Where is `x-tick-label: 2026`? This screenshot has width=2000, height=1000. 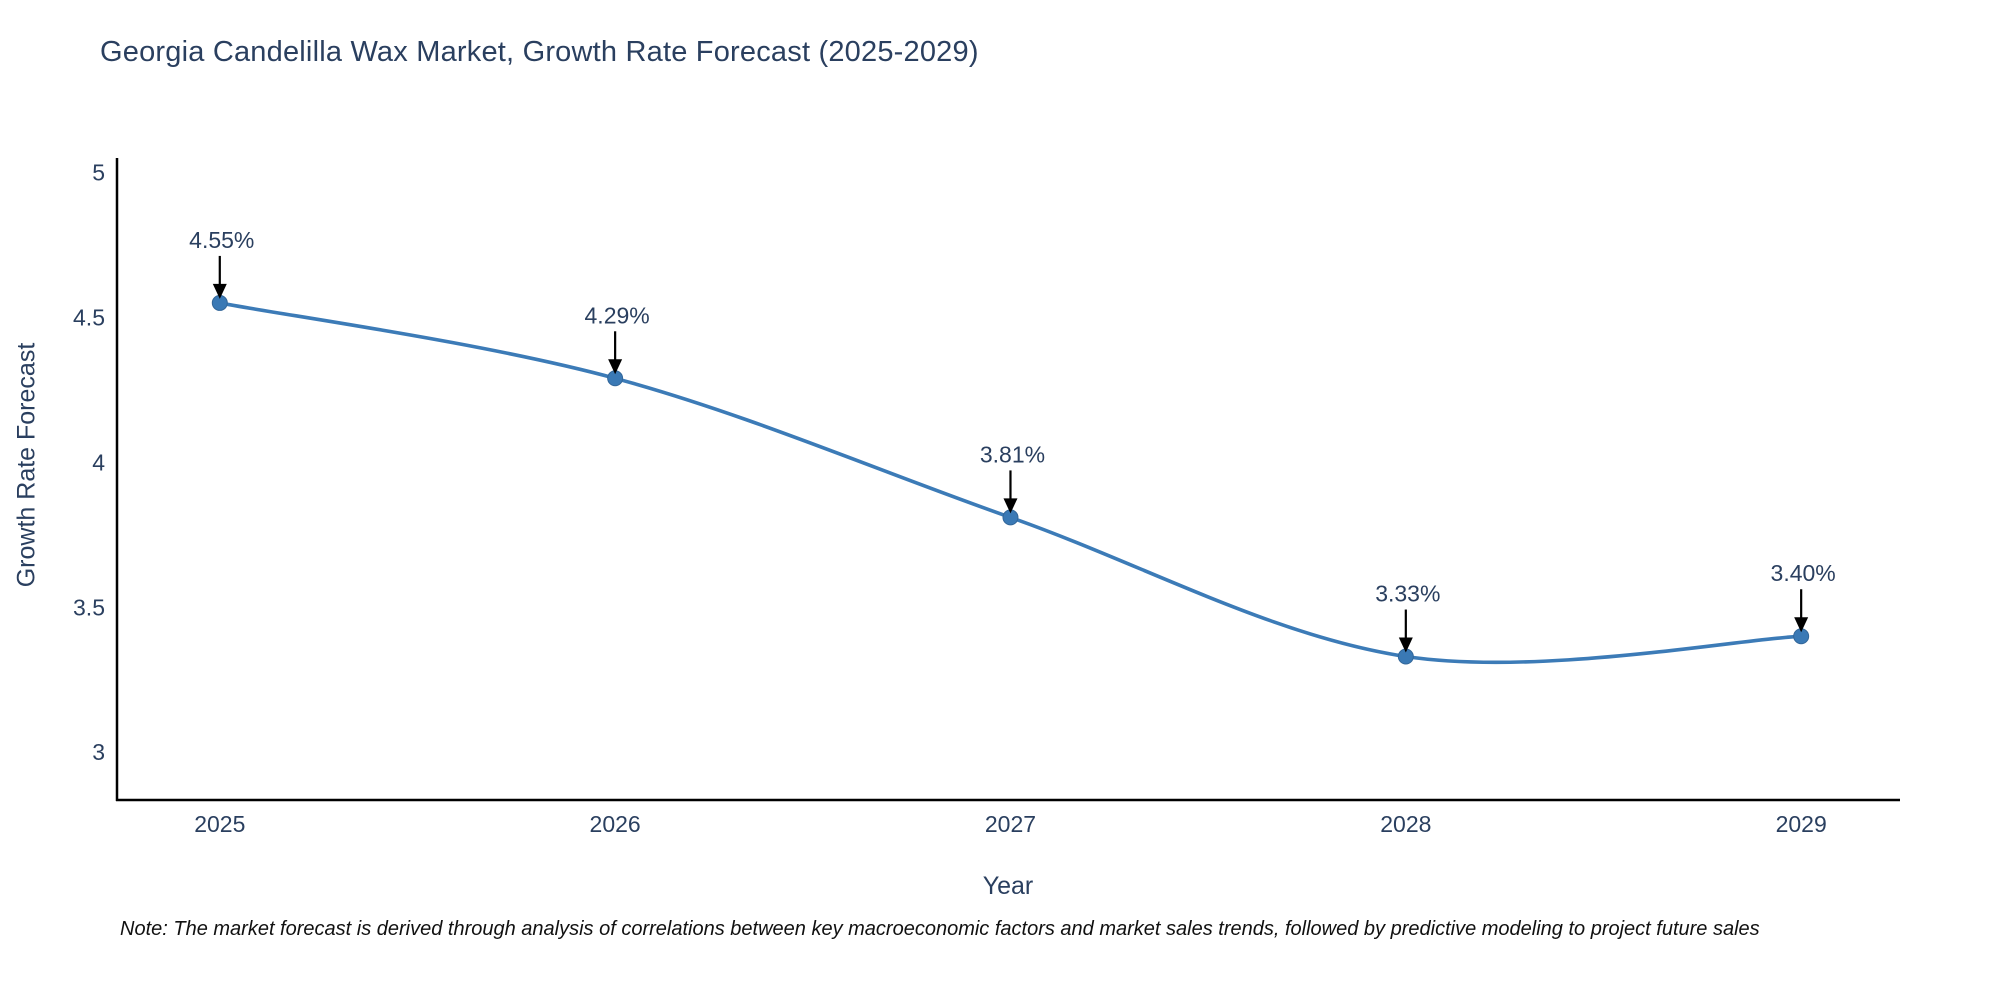 x-tick-label: 2026 is located at coordinates (615, 824).